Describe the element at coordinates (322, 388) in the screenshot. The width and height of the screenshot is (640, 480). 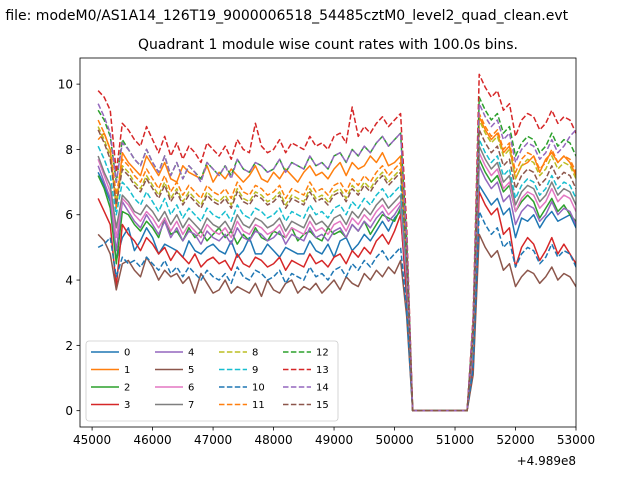
I see `legend-label: 14` at that location.